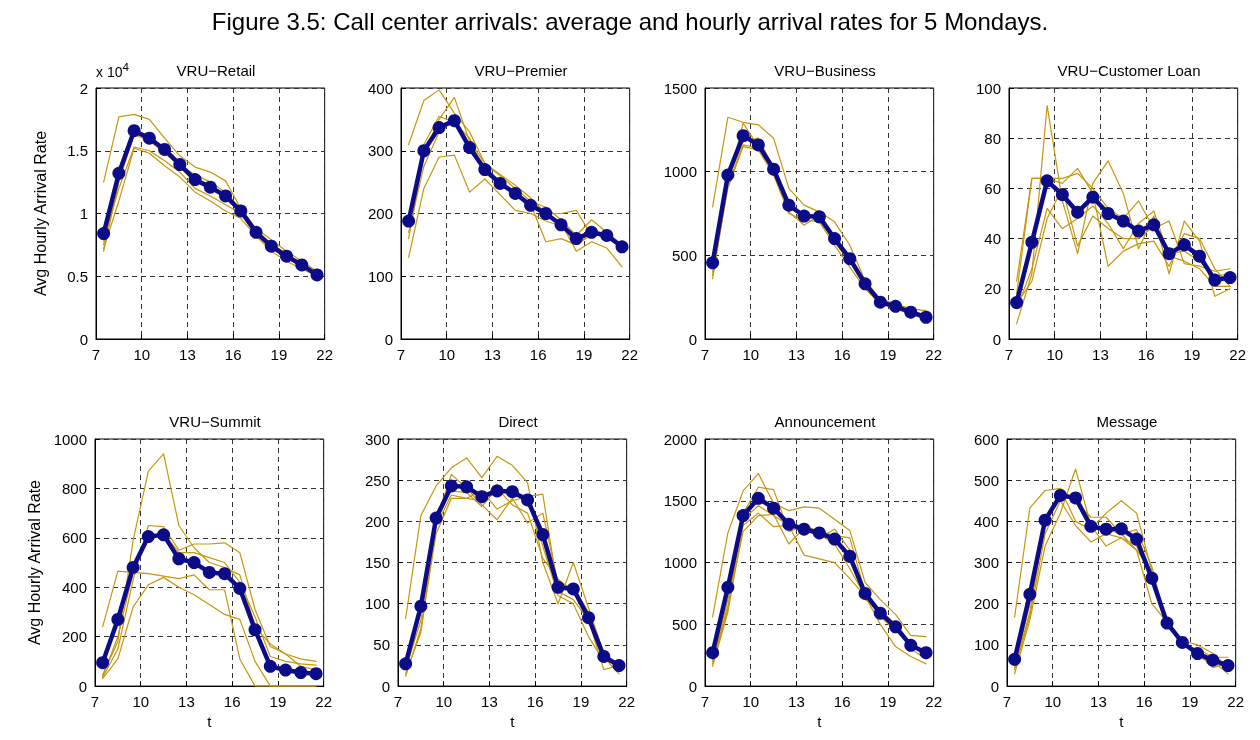  What do you see at coordinates (215, 421) in the screenshot?
I see `chart-title: VRU−Summit` at bounding box center [215, 421].